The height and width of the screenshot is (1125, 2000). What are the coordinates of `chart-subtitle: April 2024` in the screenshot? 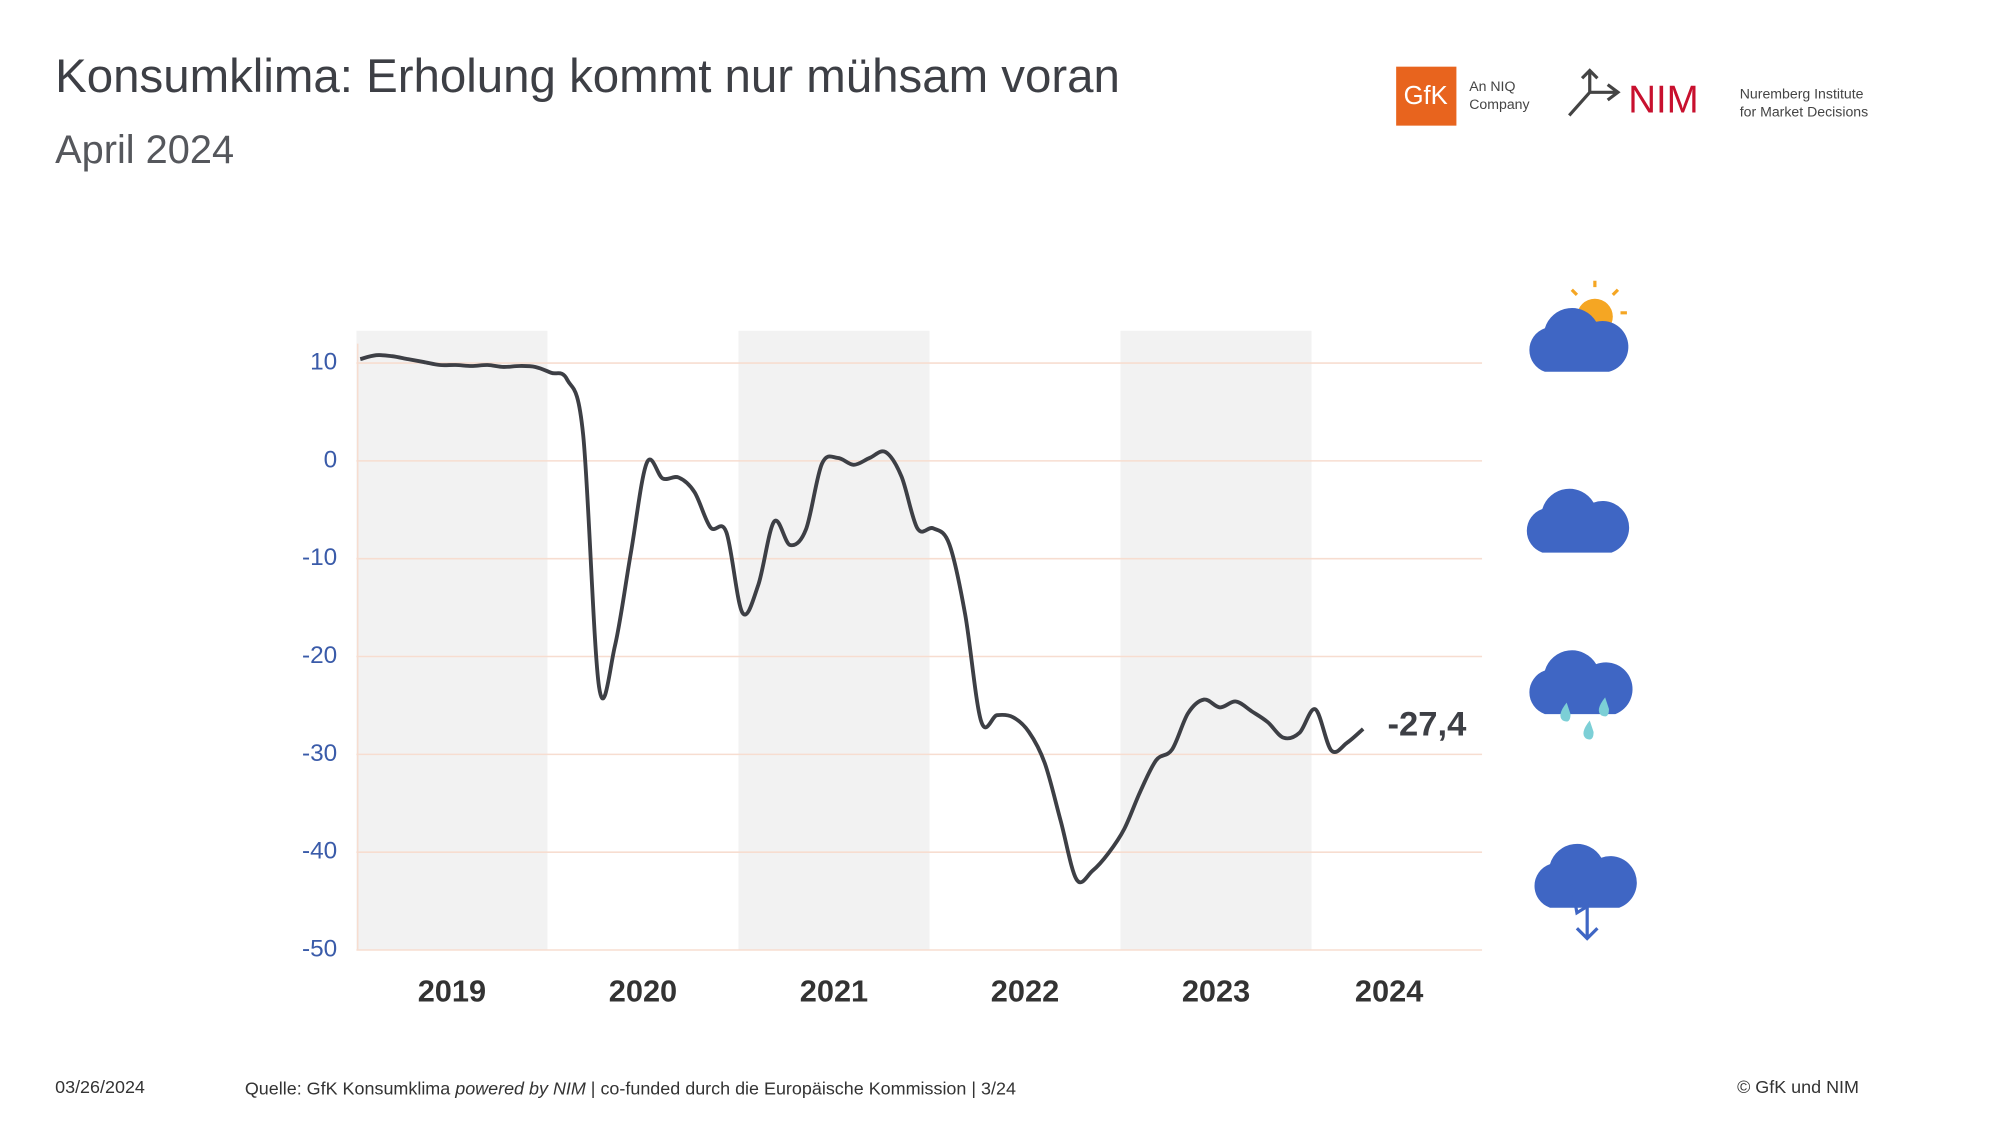 It's located at (144, 150).